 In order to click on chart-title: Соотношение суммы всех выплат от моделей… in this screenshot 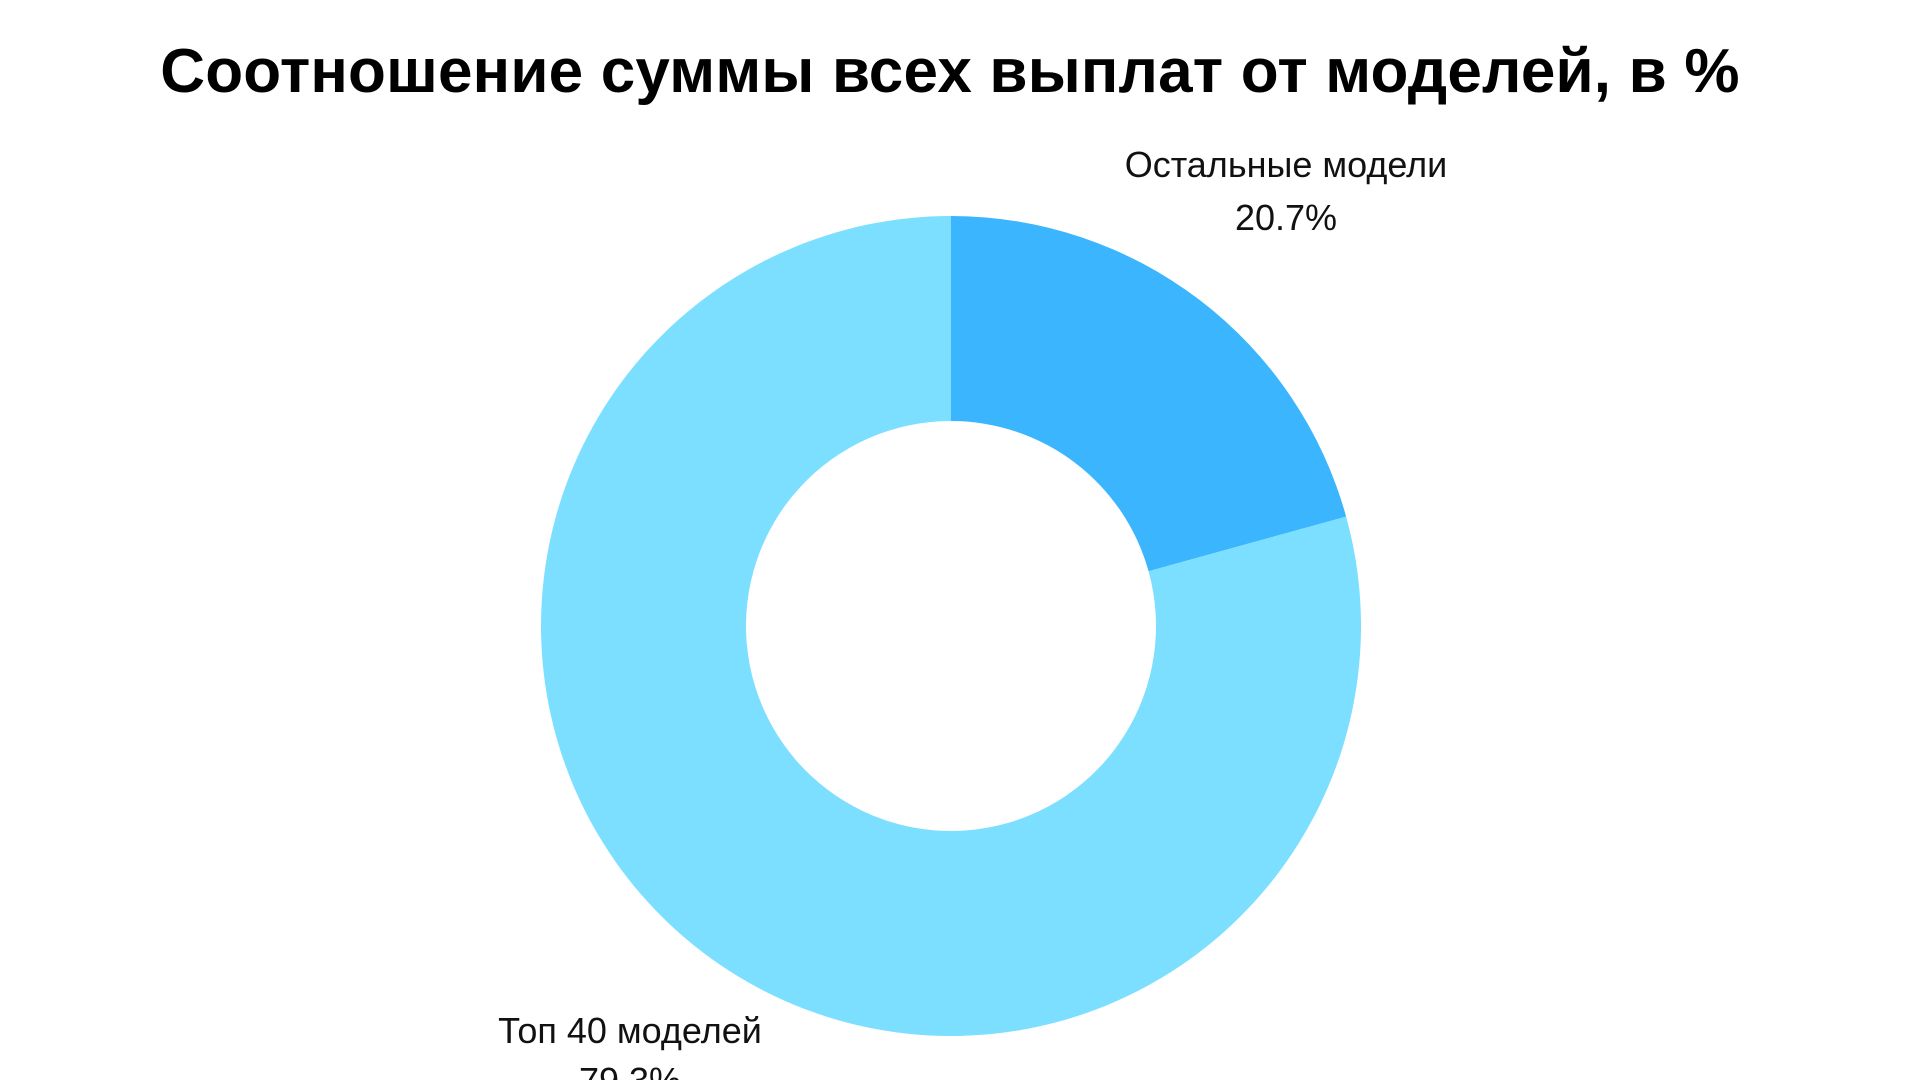, I will do `click(950, 71)`.